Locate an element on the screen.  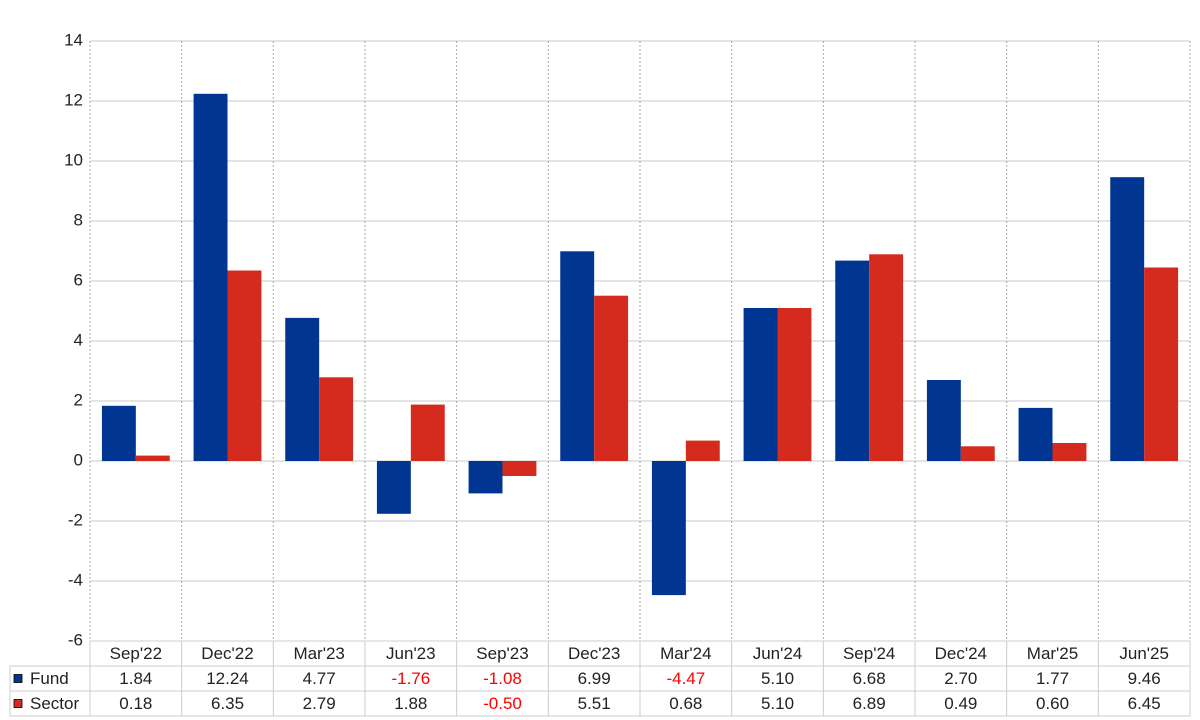
y-tick-label: 12 is located at coordinates (73, 99).